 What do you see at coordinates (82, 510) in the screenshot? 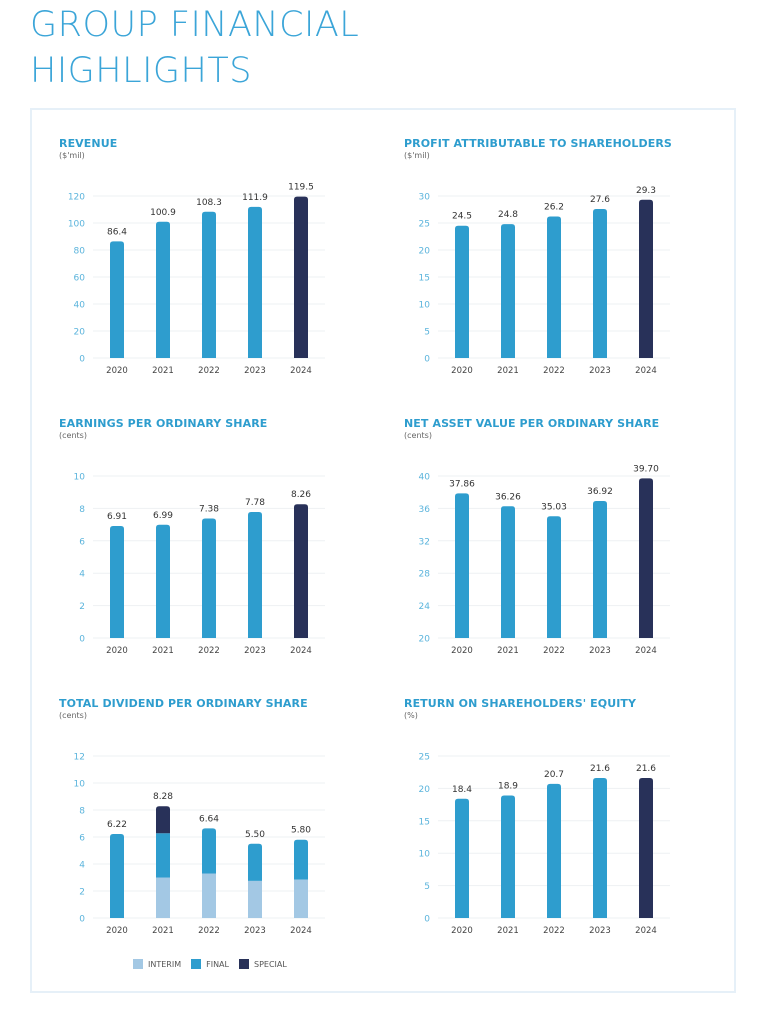
I see `y-tick-label: 8` at bounding box center [82, 510].